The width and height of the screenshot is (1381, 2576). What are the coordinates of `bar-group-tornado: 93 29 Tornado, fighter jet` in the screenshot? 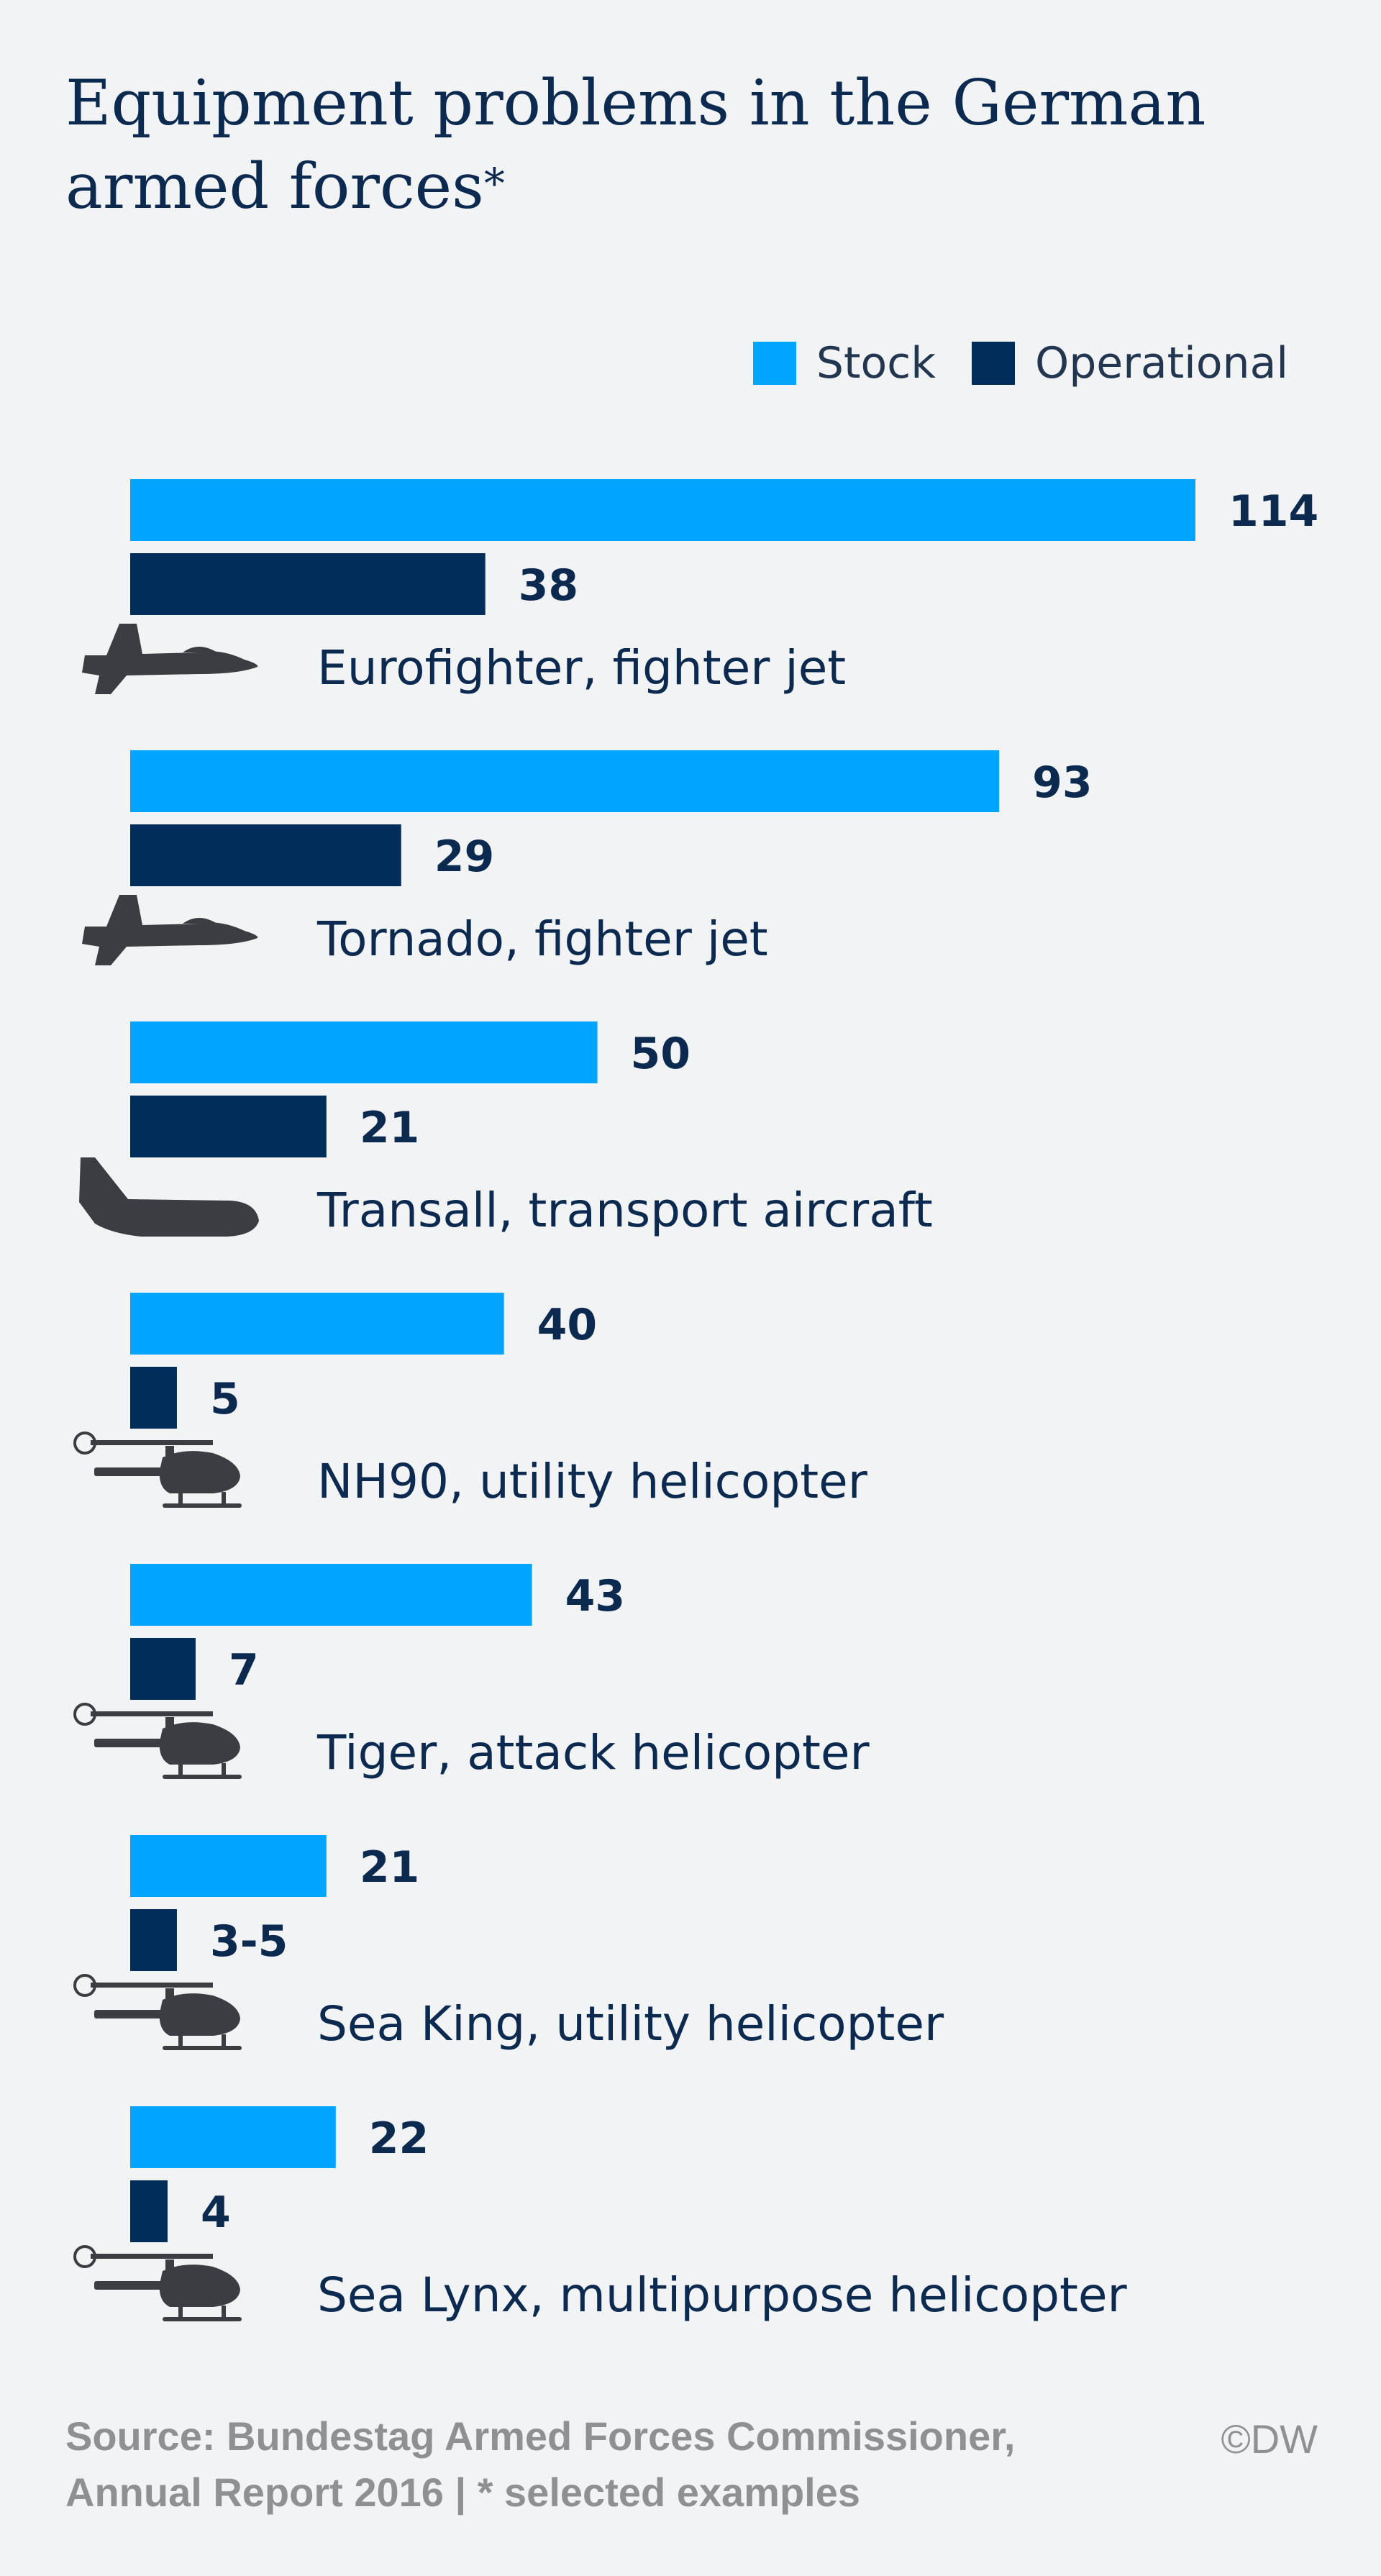 It's located at (587, 858).